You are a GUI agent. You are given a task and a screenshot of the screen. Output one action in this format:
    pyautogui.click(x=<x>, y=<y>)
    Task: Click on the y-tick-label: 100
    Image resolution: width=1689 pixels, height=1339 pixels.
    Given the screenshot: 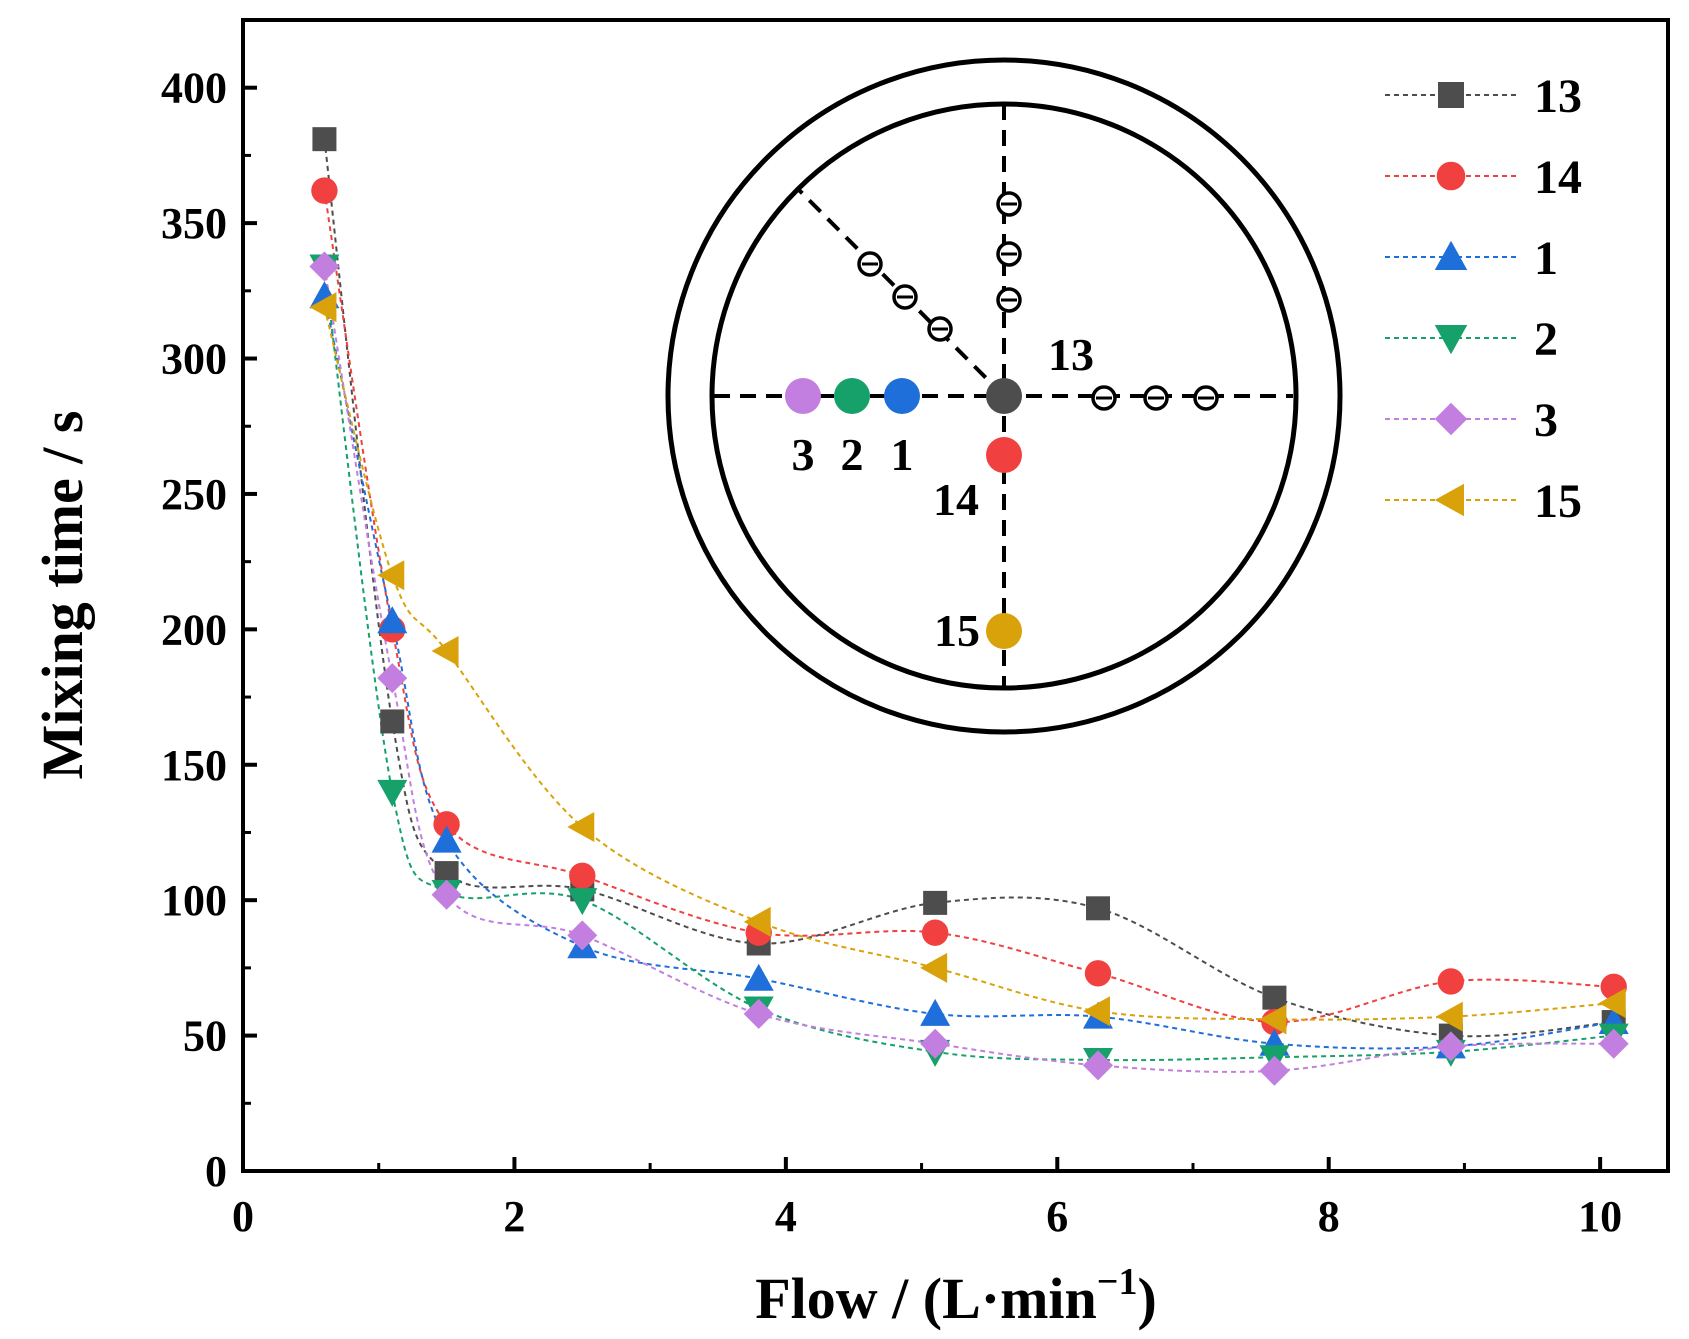 What is the action you would take?
    pyautogui.click(x=194, y=900)
    